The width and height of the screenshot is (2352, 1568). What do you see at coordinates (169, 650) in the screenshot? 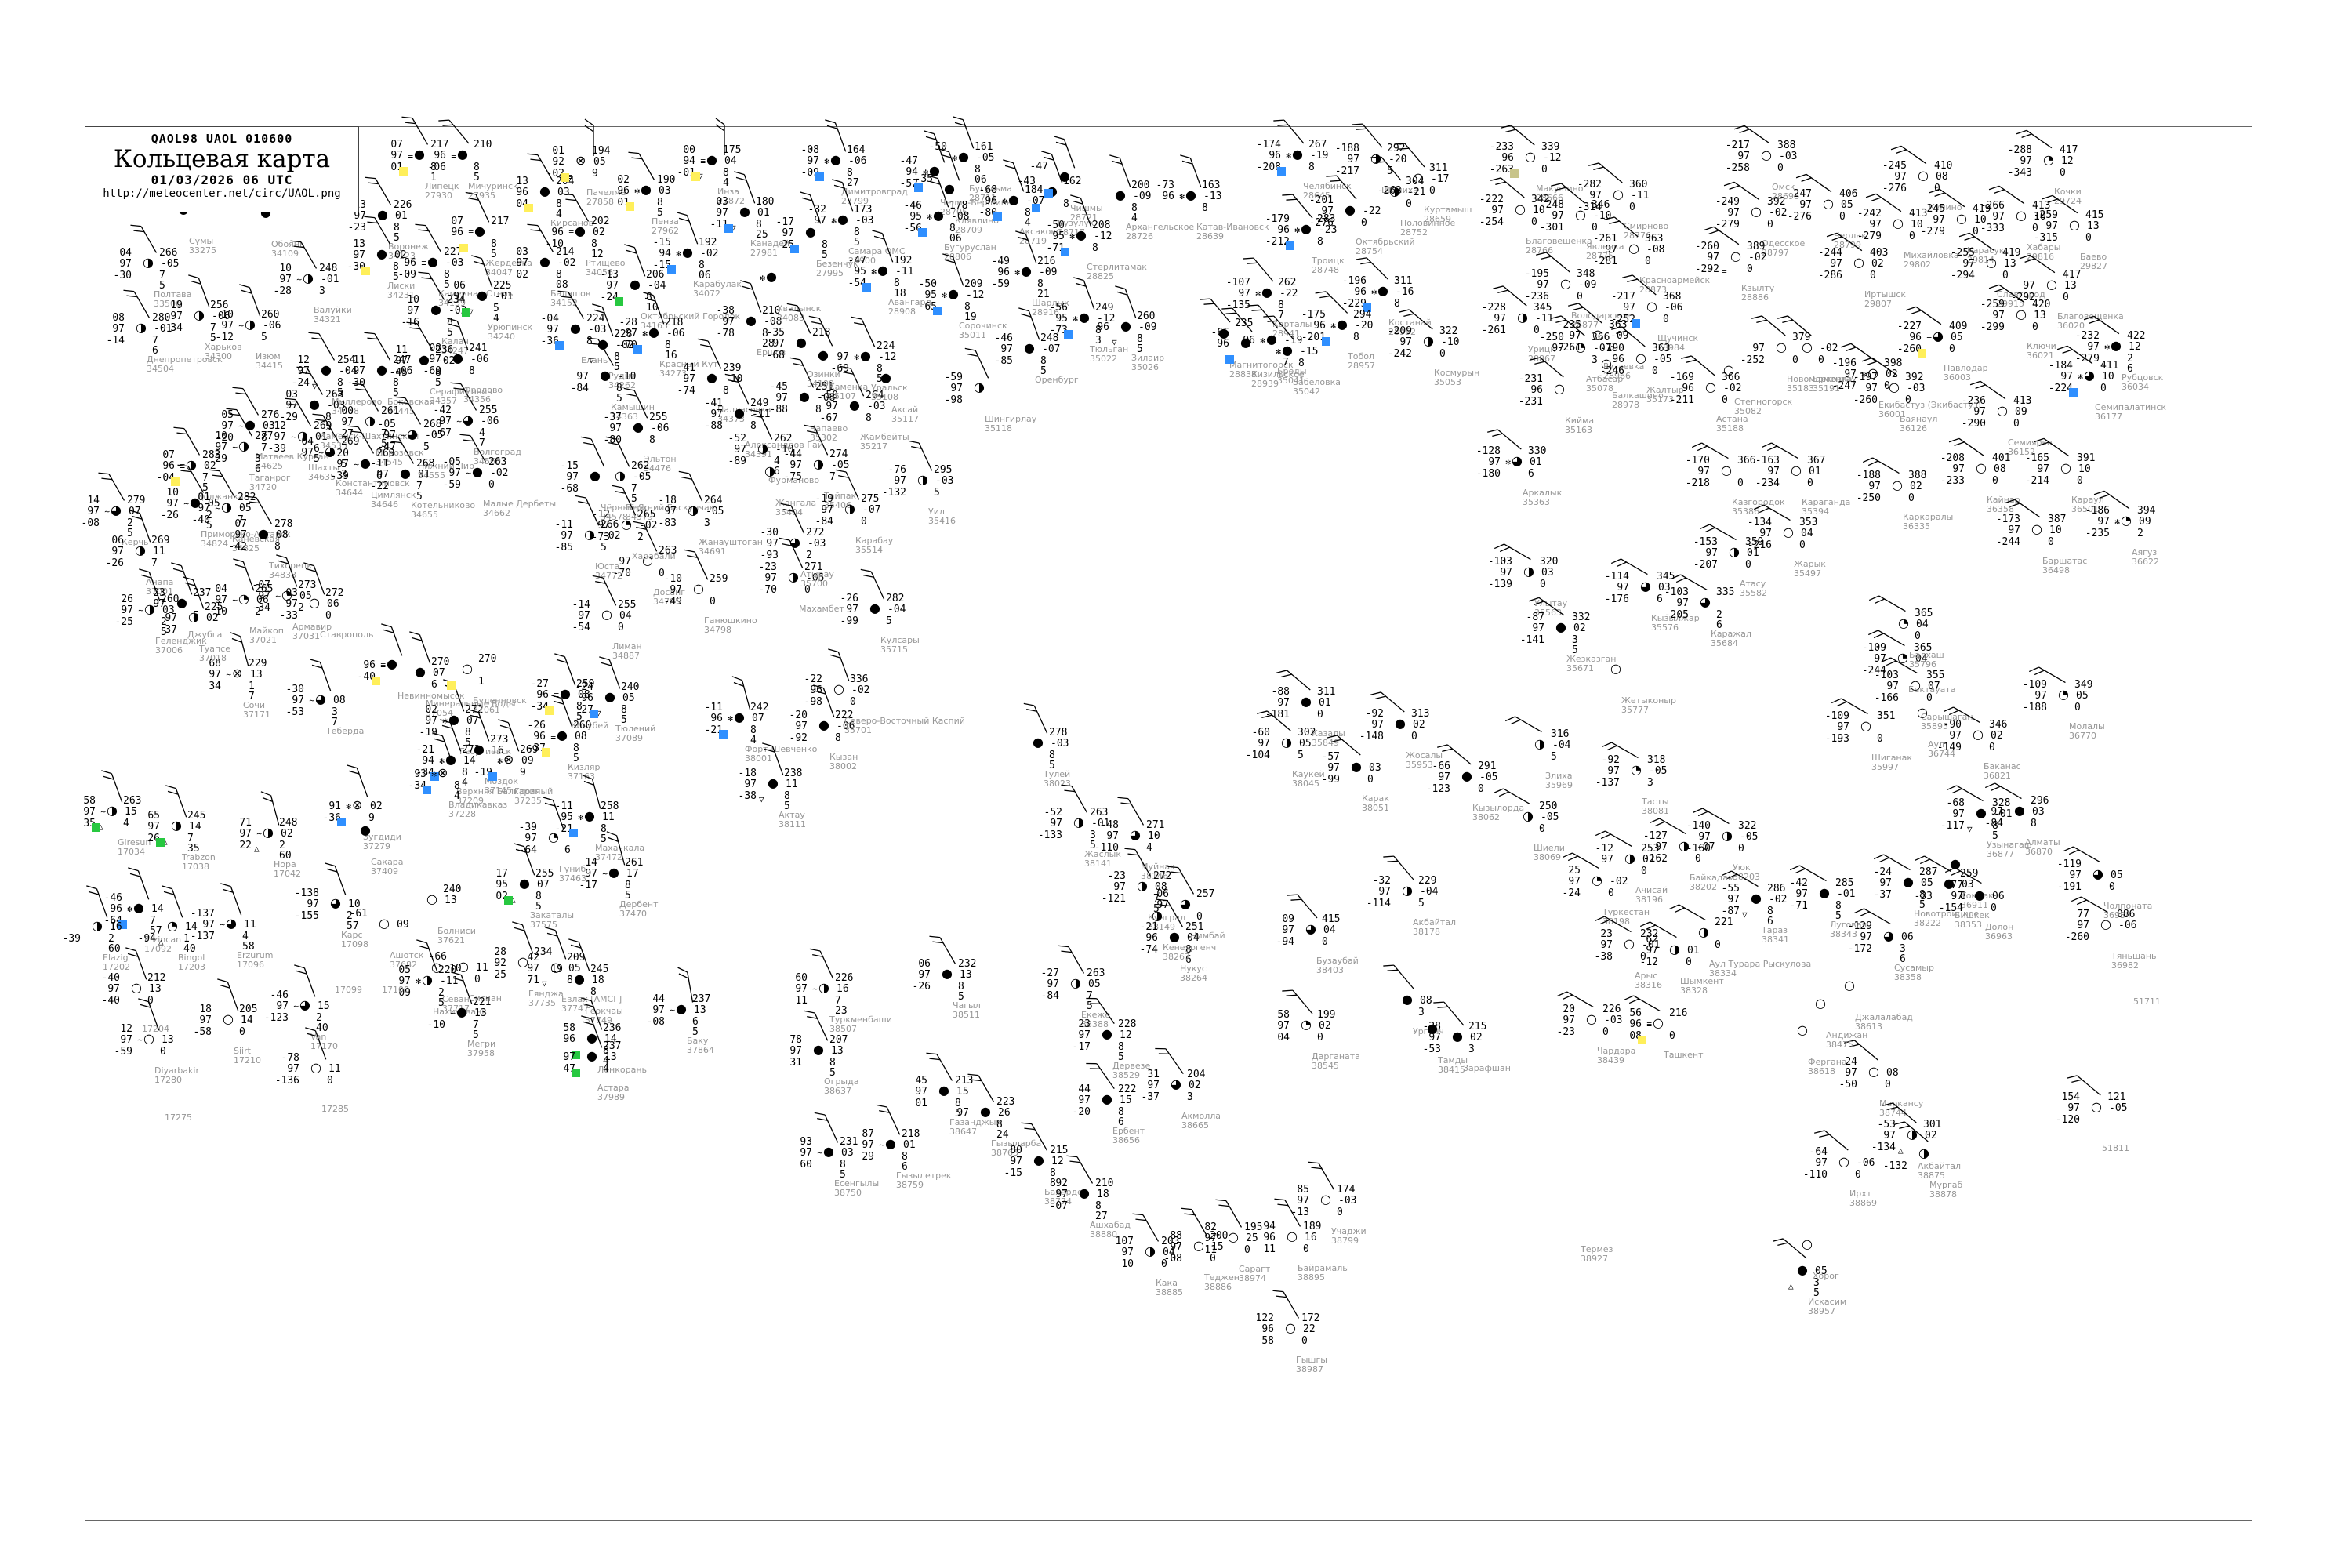
I see `station-id: 37006` at bounding box center [169, 650].